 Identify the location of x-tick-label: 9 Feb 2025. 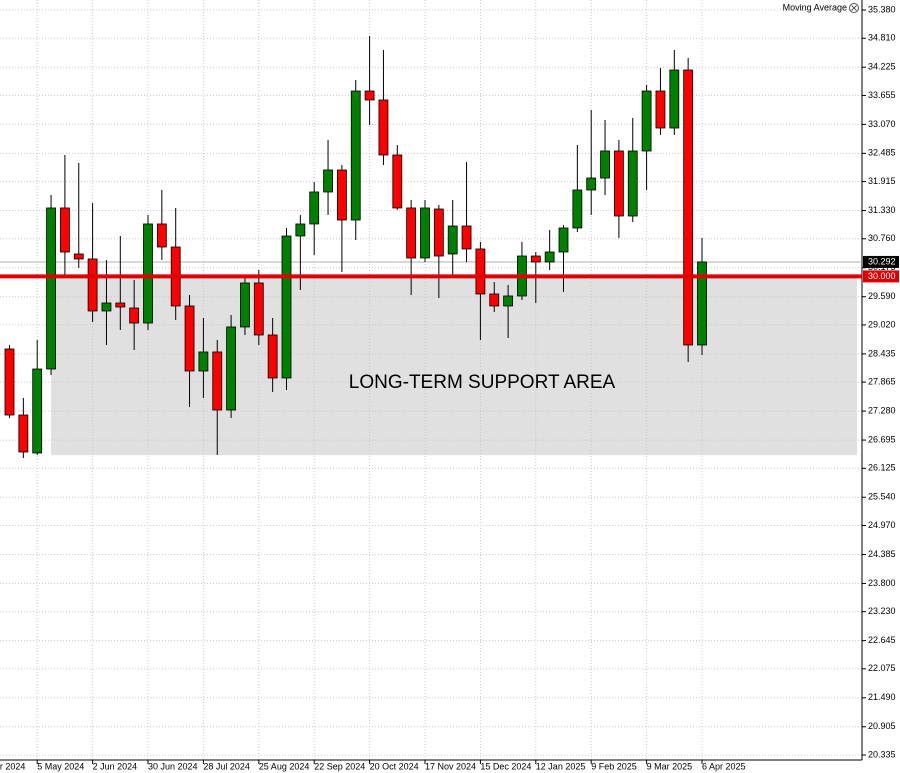
(614, 766).